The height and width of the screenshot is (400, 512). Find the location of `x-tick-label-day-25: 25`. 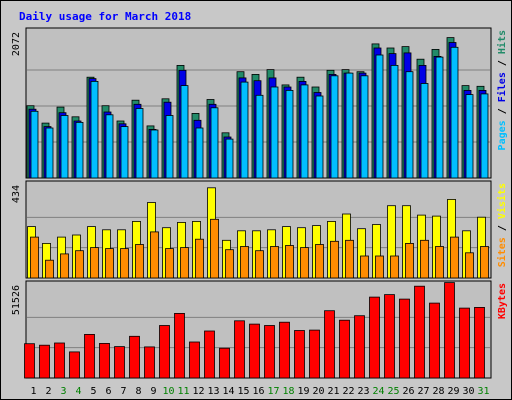

x-tick-label-day-25: 25 is located at coordinates (393, 391).